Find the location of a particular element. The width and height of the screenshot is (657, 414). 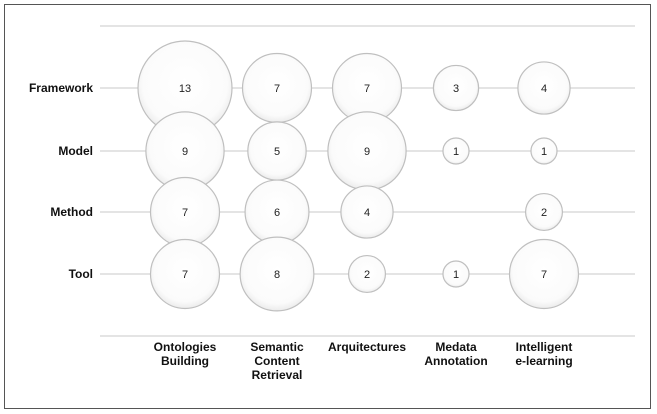

column-label: Intelligent e-learning is located at coordinates (543, 354).